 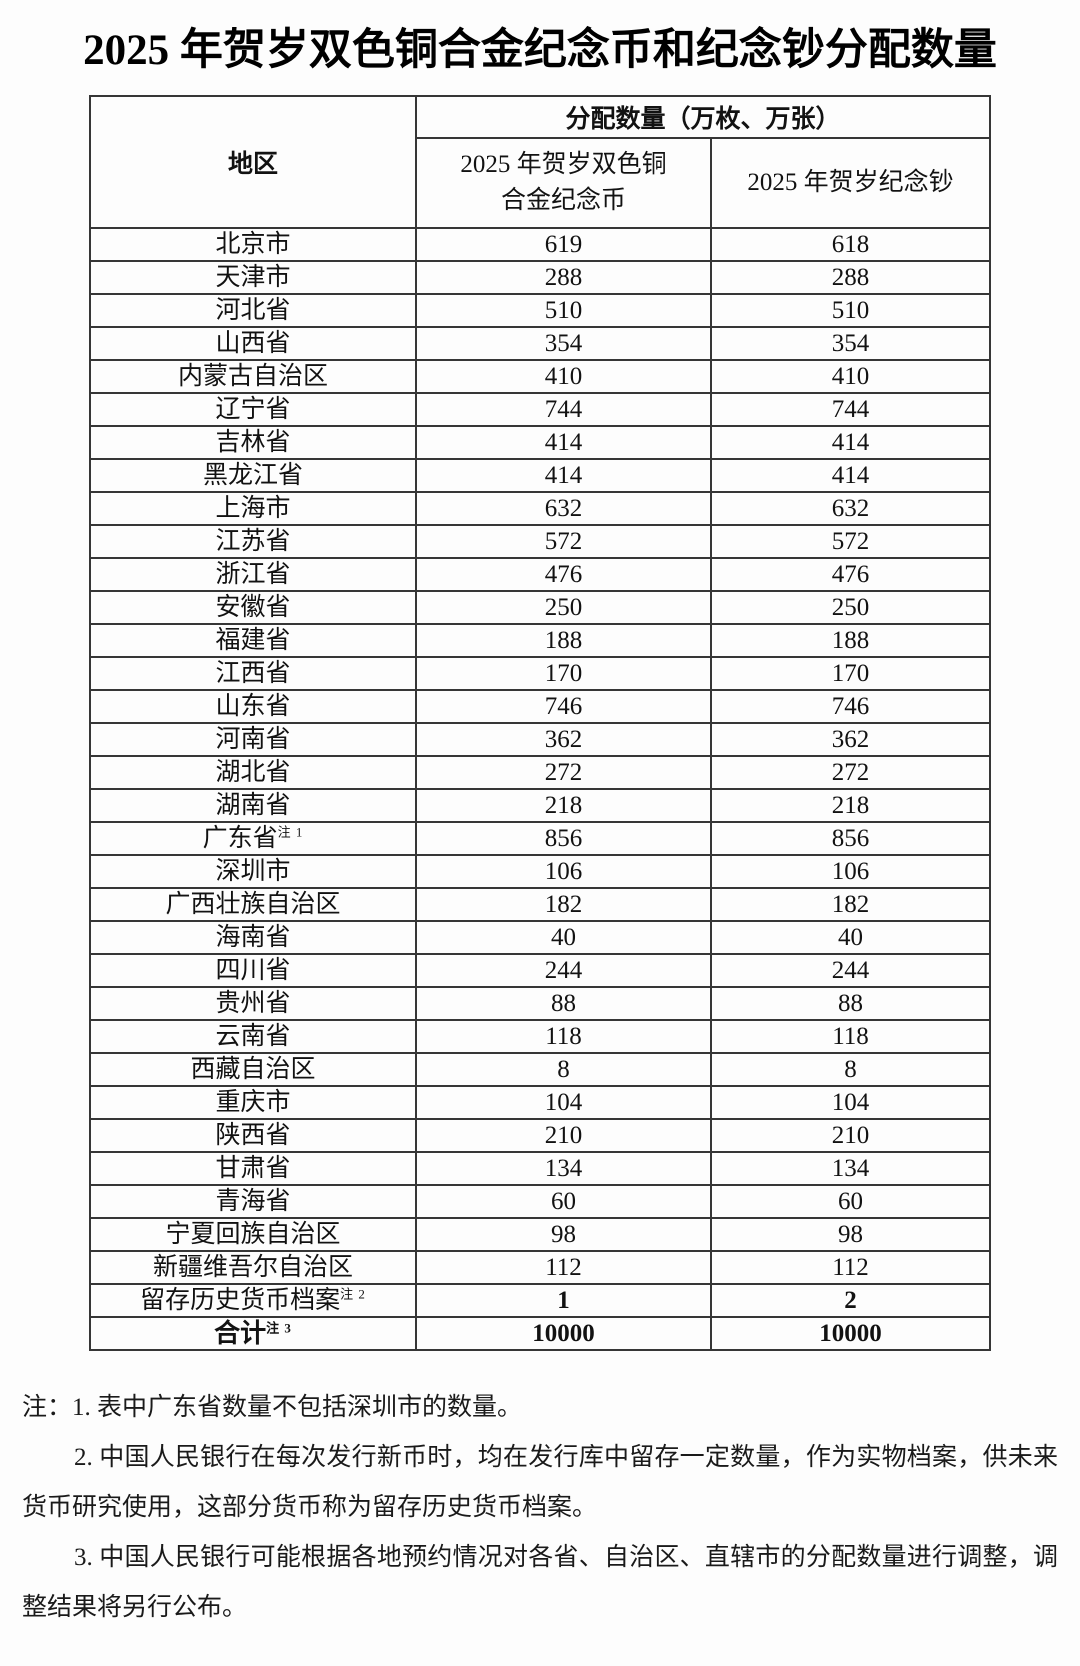 What do you see at coordinates (563, 245) in the screenshot?
I see `coin-value: 619` at bounding box center [563, 245].